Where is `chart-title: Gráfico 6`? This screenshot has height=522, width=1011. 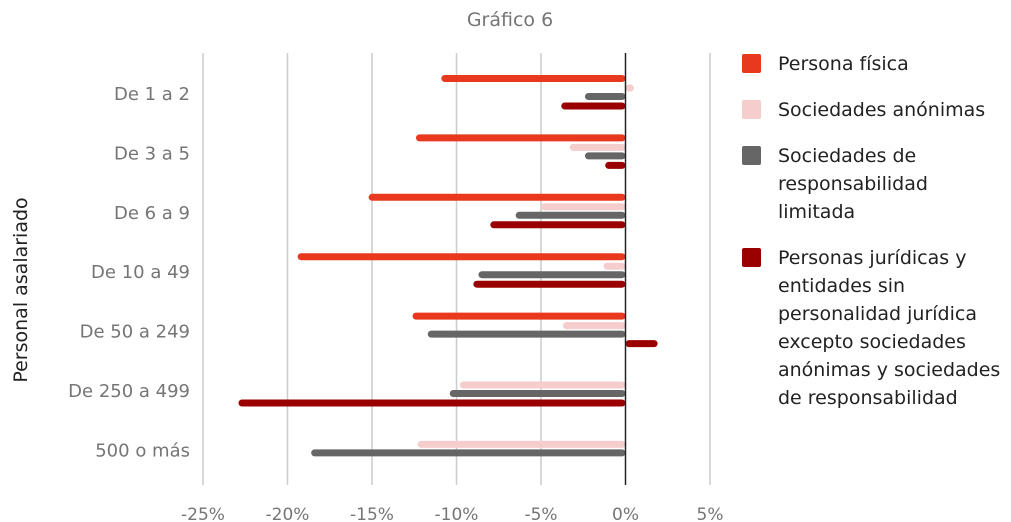
chart-title: Gráfico 6 is located at coordinates (510, 20).